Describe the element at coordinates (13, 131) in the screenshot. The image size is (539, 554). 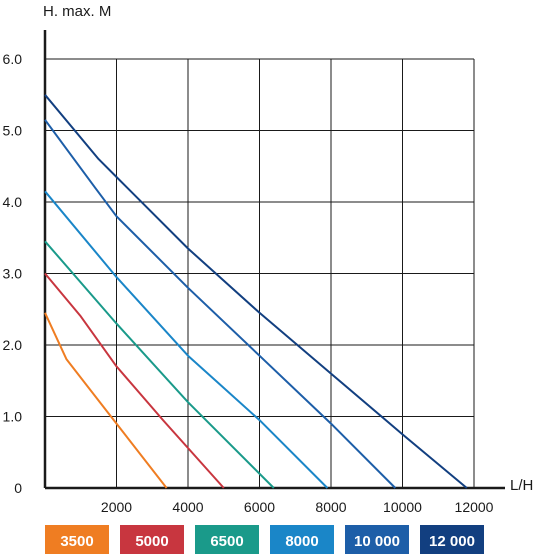
I see `y-tick-label: 5.0` at that location.